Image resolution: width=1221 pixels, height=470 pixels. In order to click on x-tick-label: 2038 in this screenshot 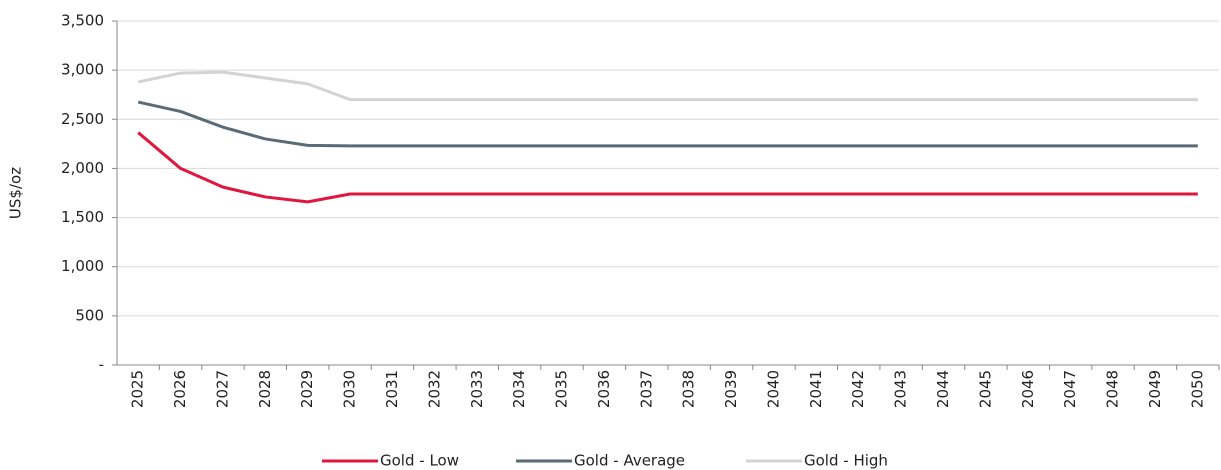, I will do `click(689, 389)`.